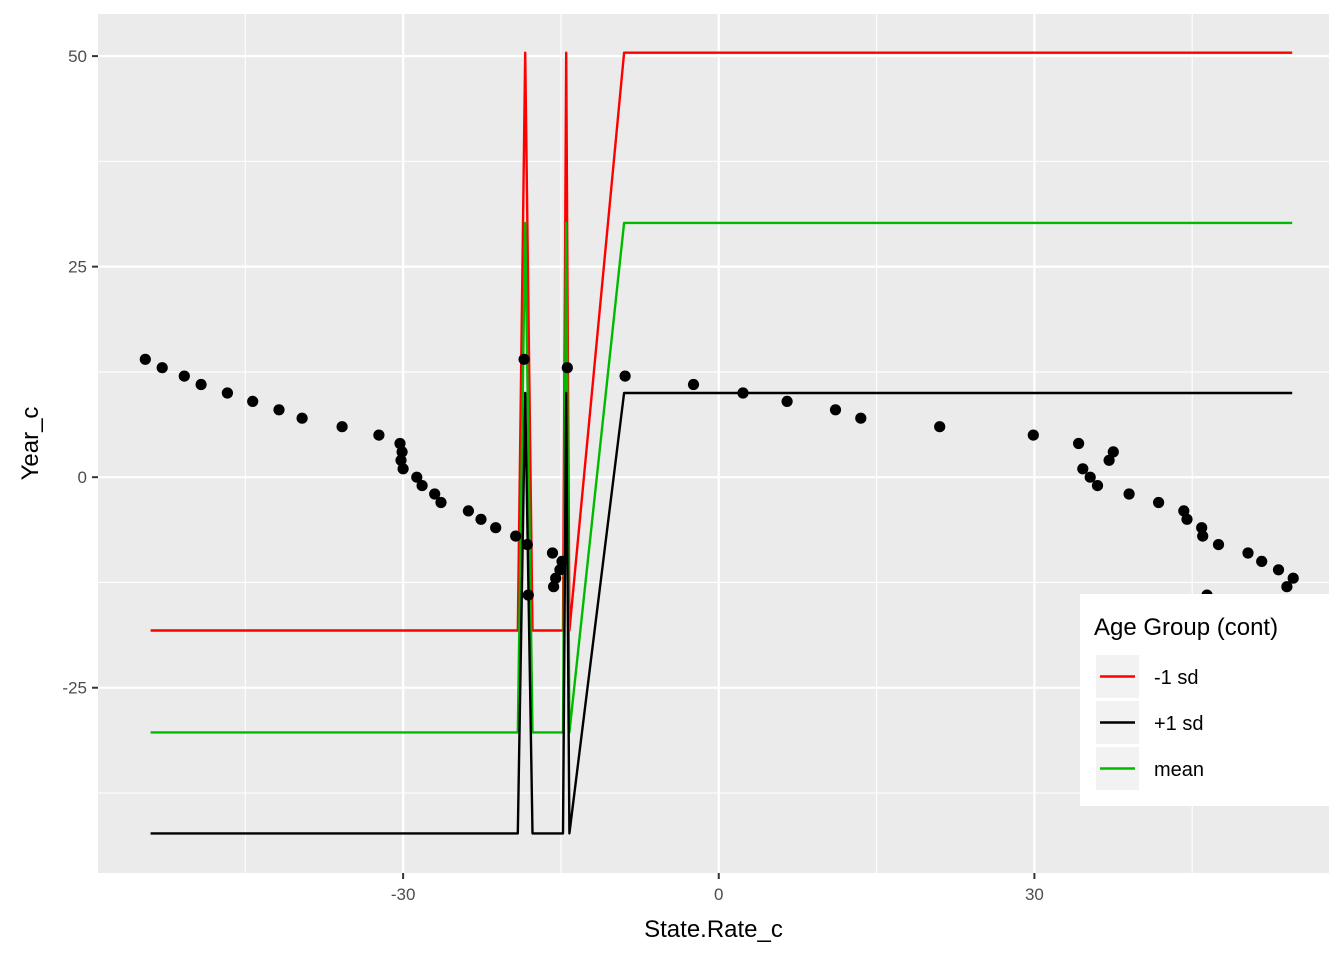 Image resolution: width=1344 pixels, height=960 pixels. I want to click on legend-title: Age Group (cont), so click(1186, 627).